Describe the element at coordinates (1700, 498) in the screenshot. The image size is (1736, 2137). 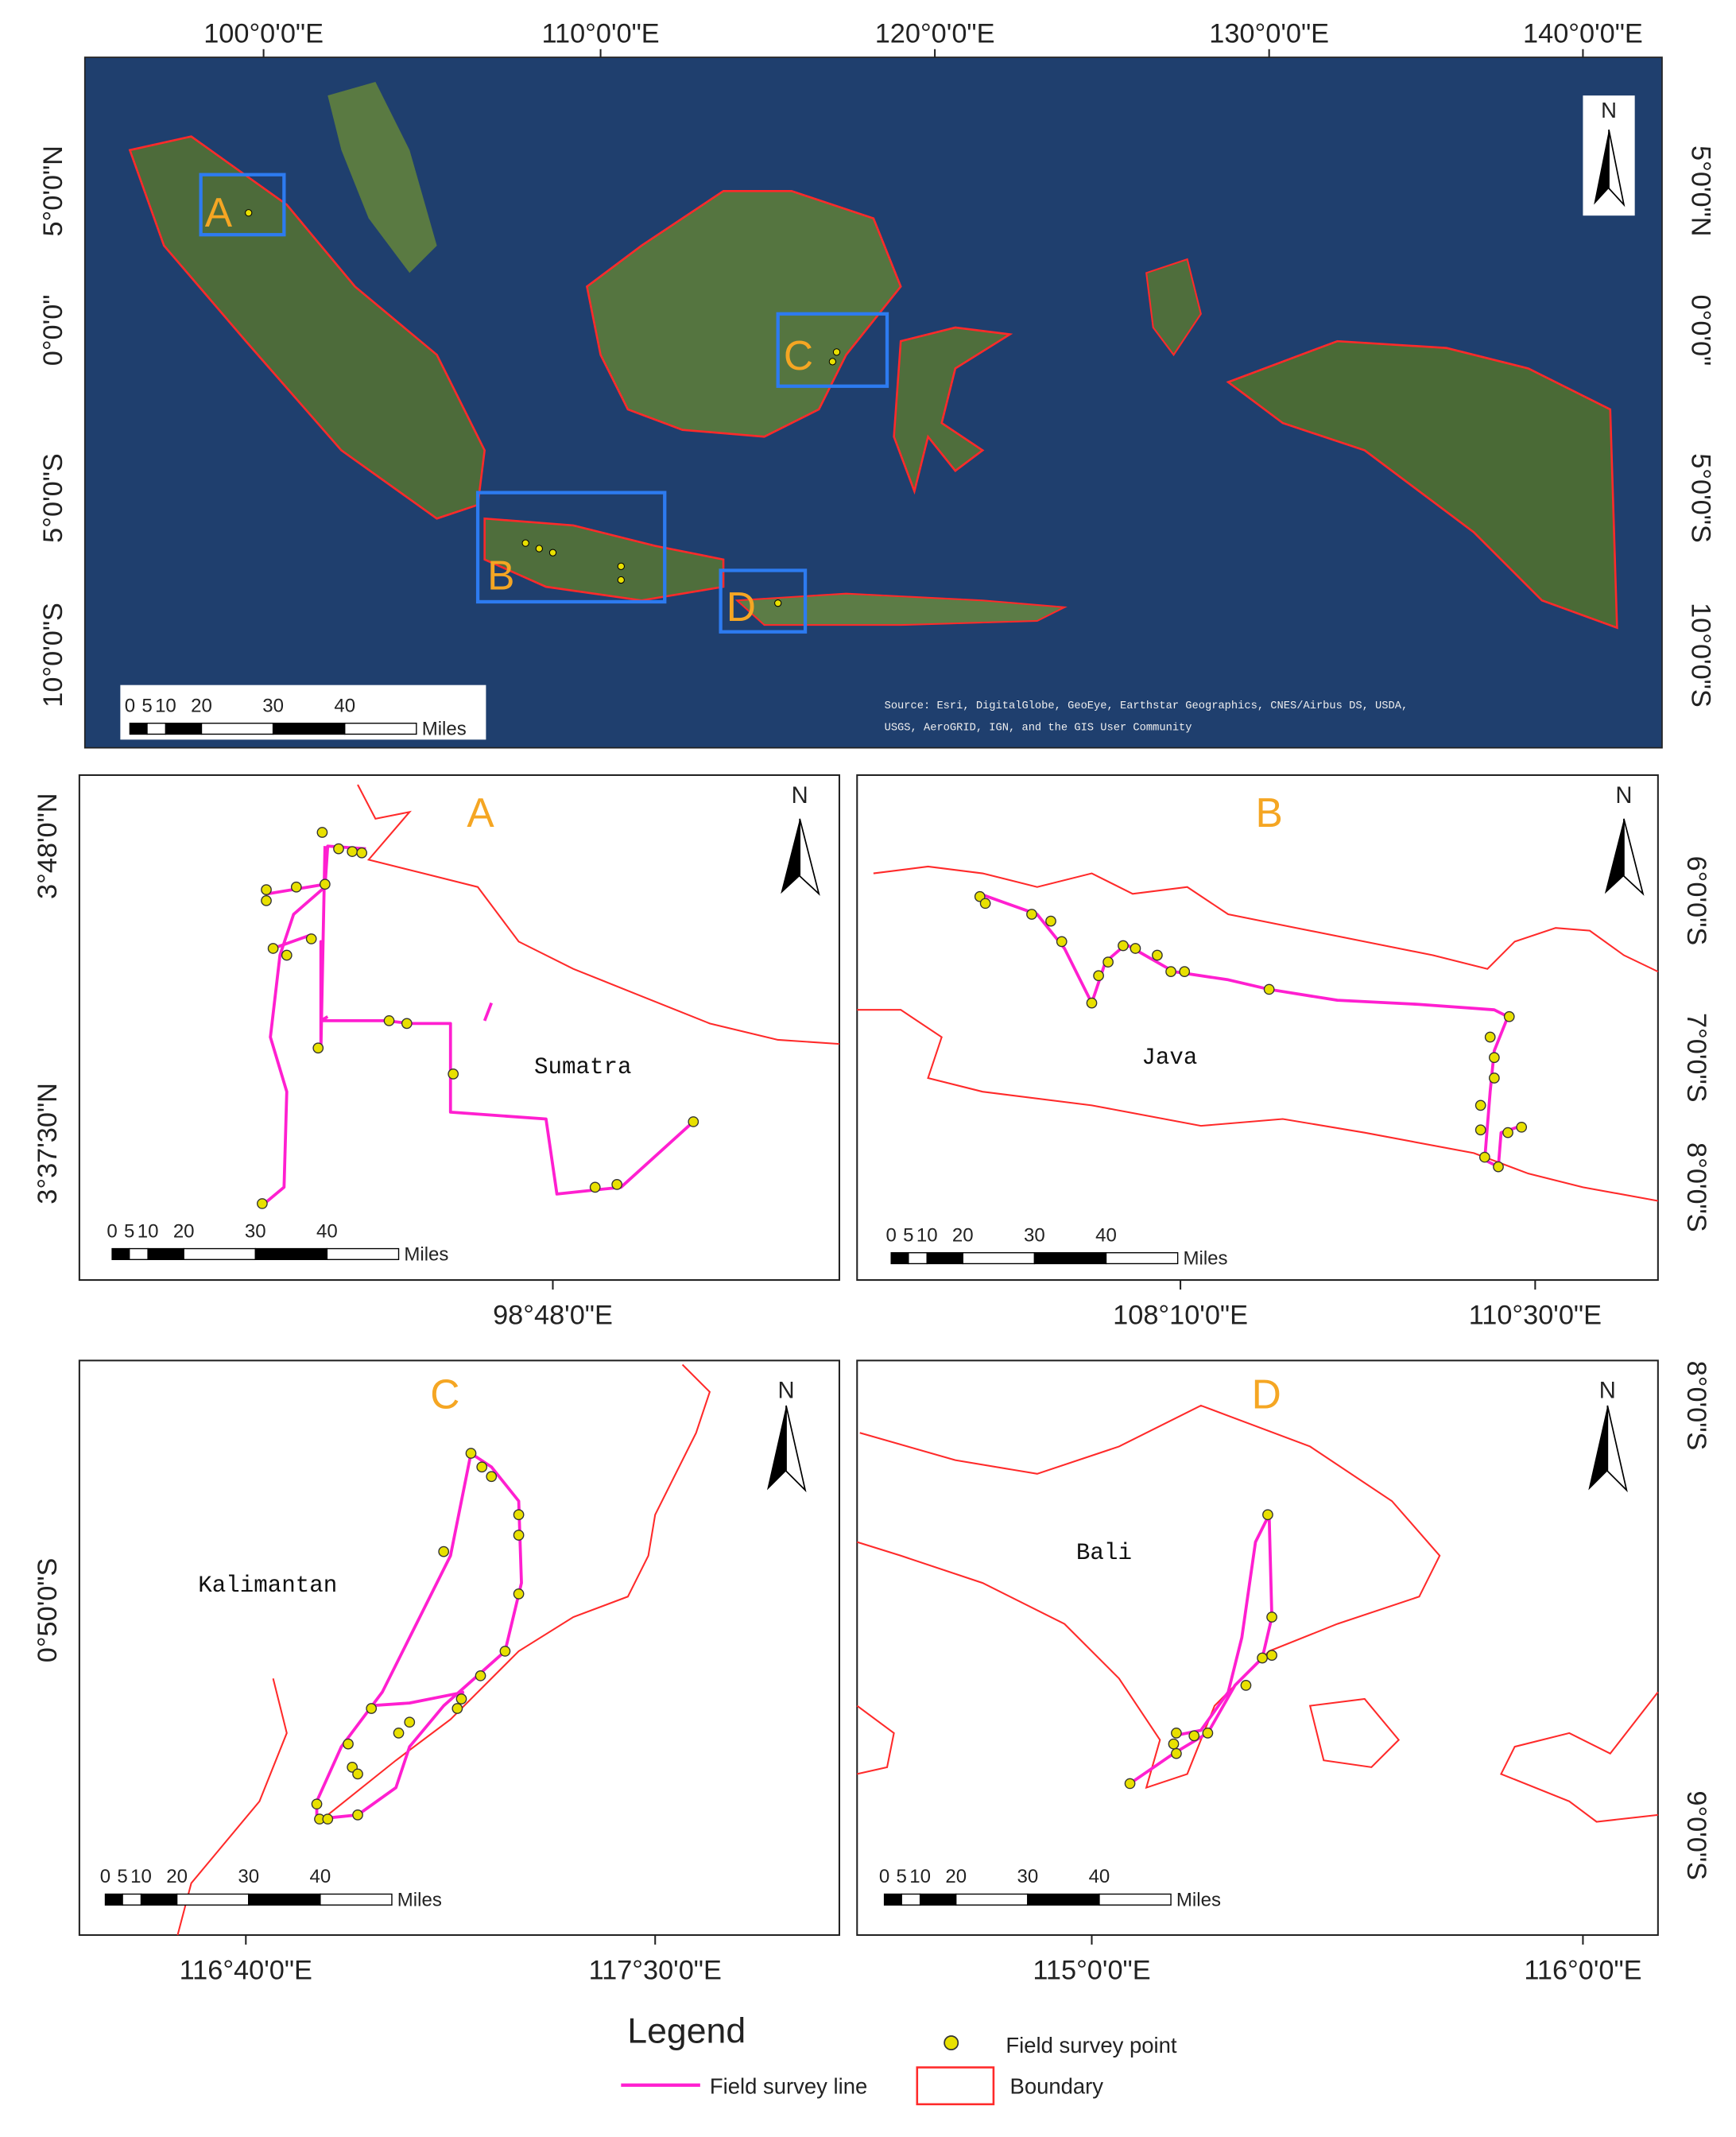
I see `coord-label: 5°0'0"S` at that location.